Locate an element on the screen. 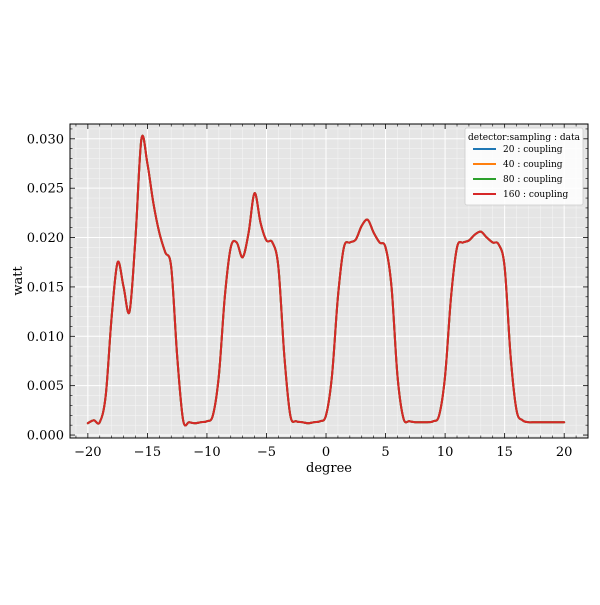 This screenshot has height=605, width=600. legend-box is located at coordinates (524, 166).